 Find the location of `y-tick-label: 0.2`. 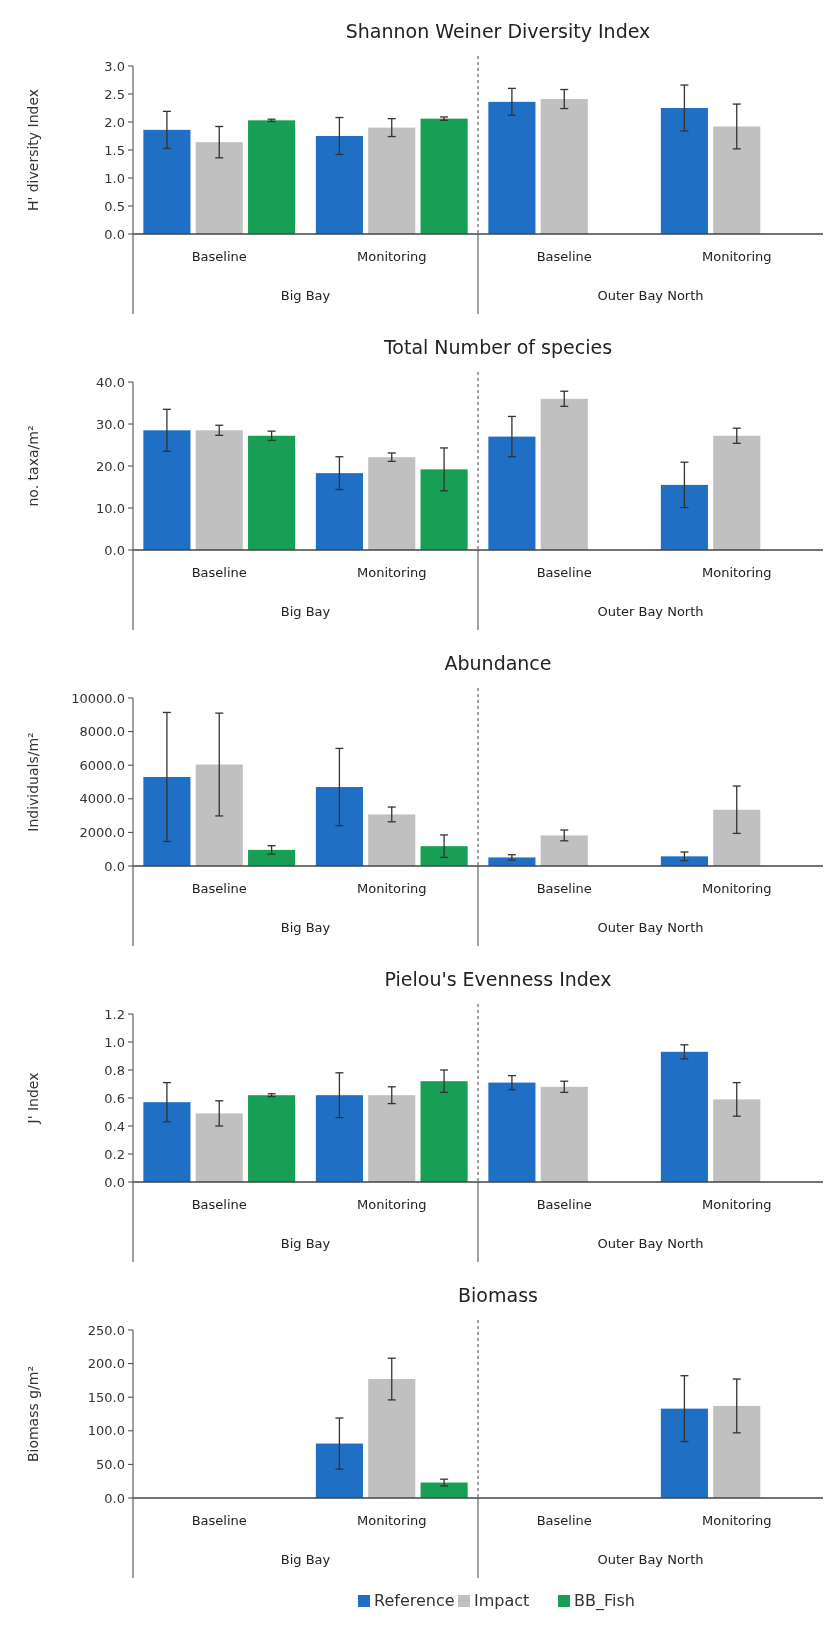

y-tick-label: 0.2 is located at coordinates (114, 1154).